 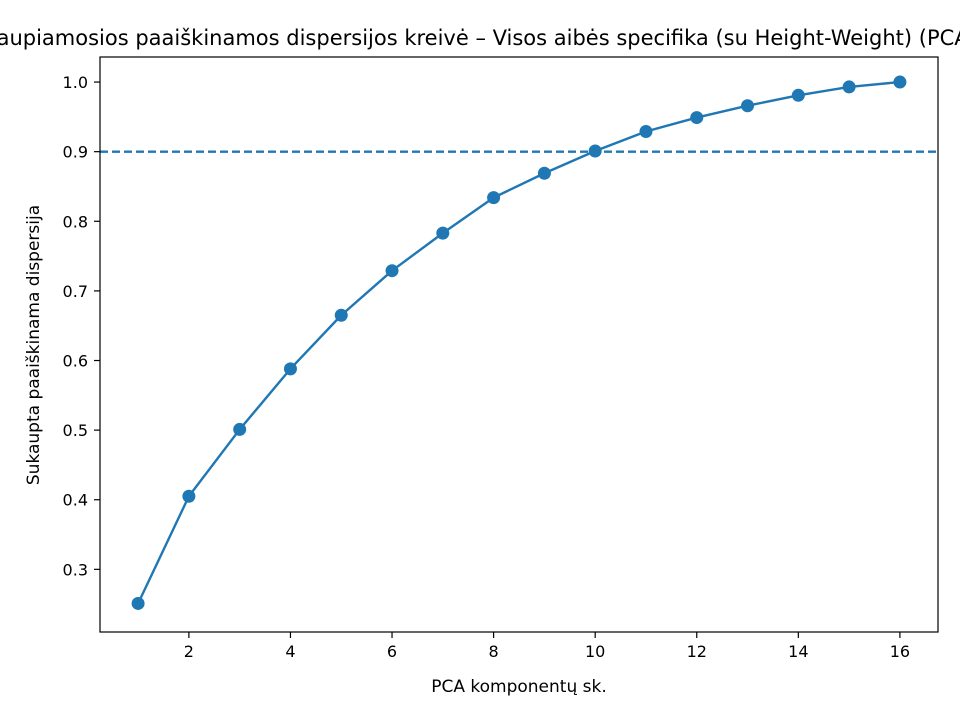 I want to click on y-tick-label: 0.9, so click(x=75, y=152).